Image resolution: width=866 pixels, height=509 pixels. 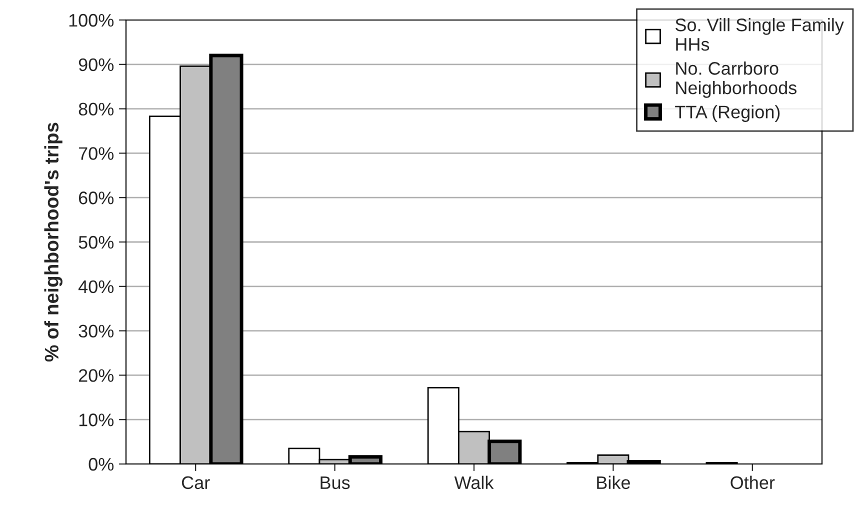 What do you see at coordinates (474, 483) in the screenshot?
I see `x-tick-label: Walk` at bounding box center [474, 483].